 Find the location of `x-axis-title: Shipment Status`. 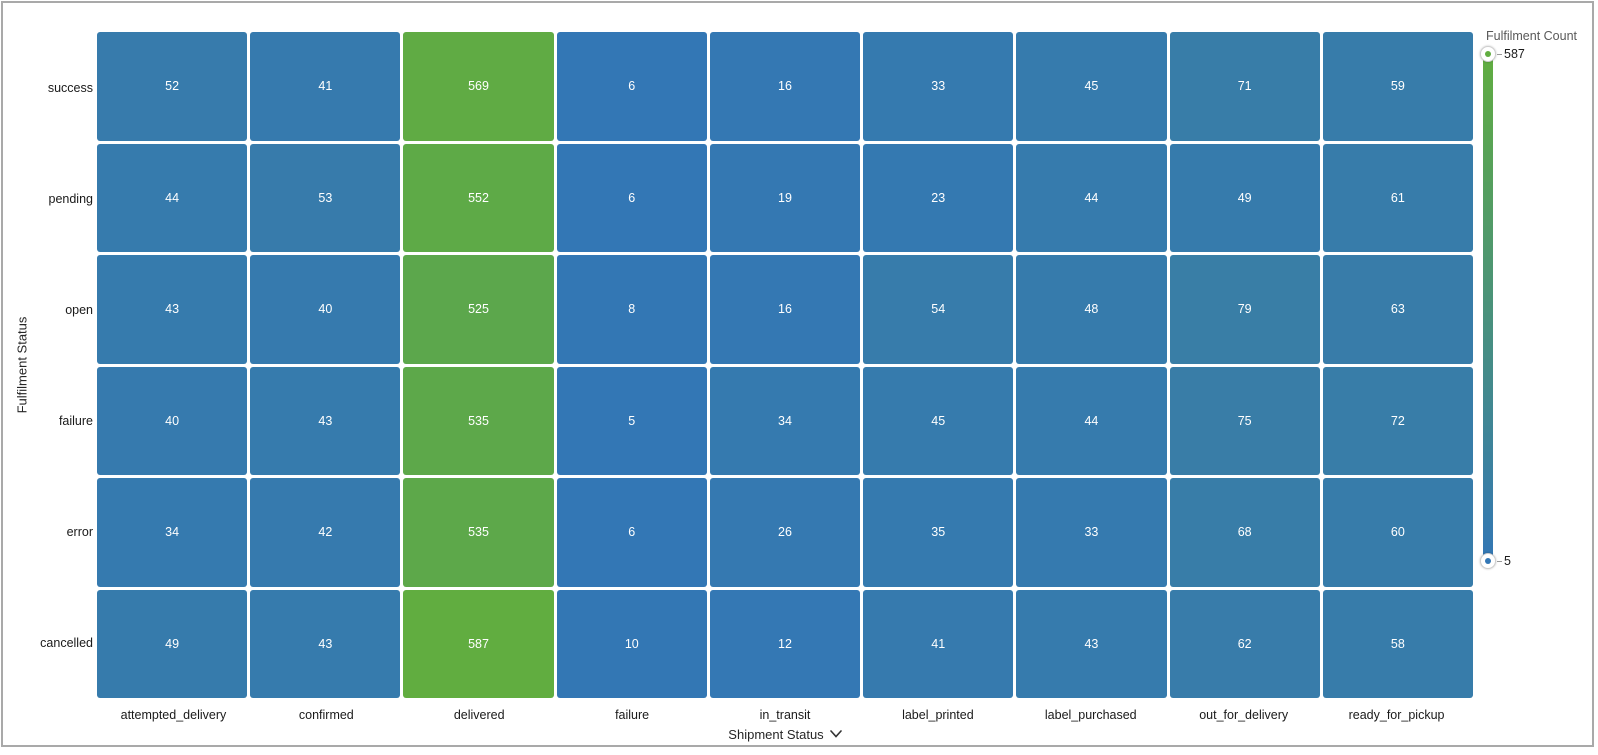

x-axis-title: Shipment Status is located at coordinates (785, 734).